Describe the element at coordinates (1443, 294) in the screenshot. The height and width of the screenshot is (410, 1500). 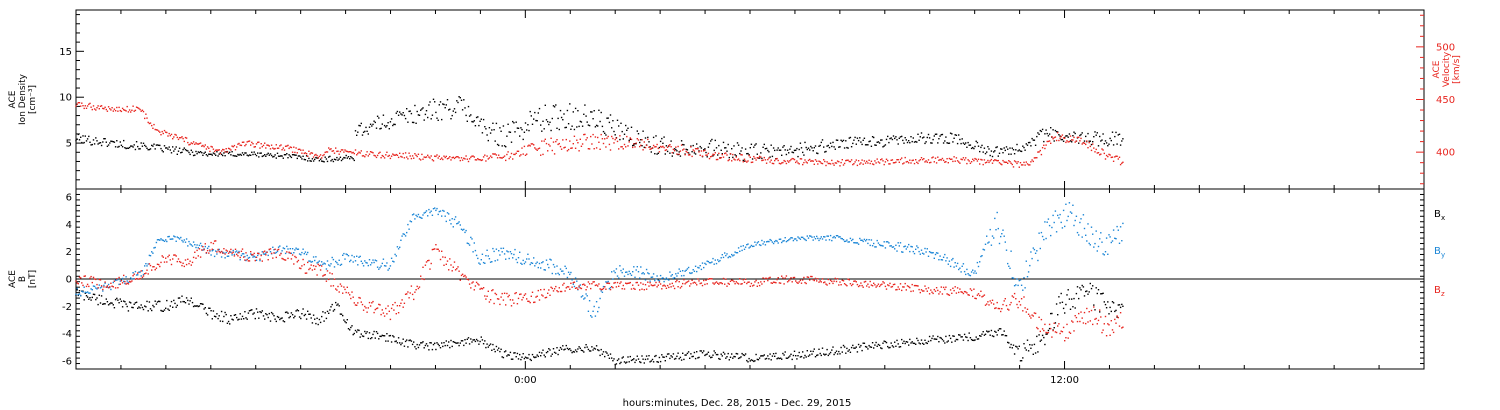
I see `legend-subscript: z` at that location.